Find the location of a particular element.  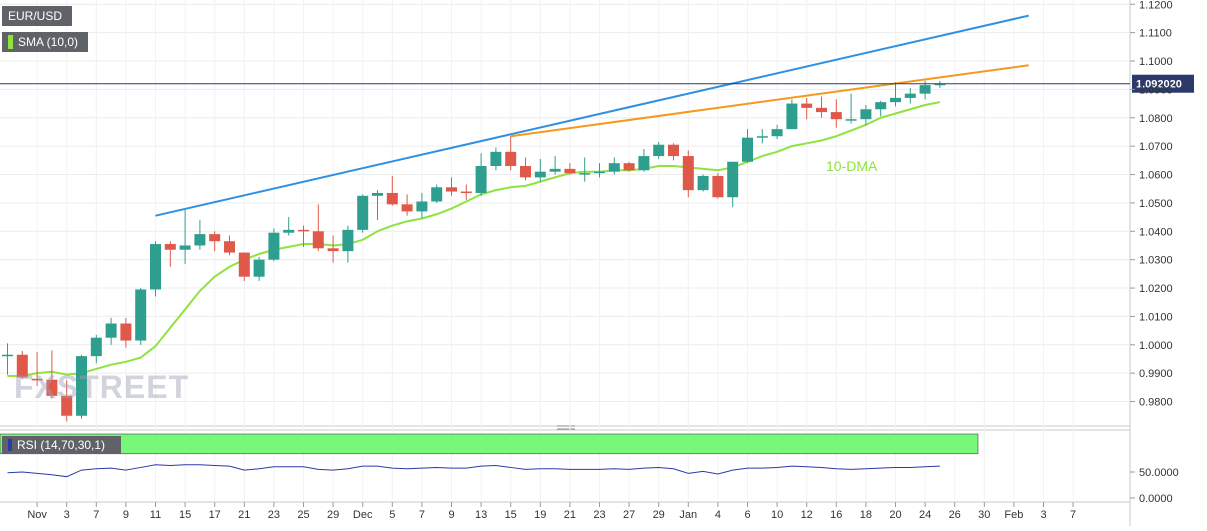

rsi-tick-label: 50.0000 is located at coordinates (1159, 473).